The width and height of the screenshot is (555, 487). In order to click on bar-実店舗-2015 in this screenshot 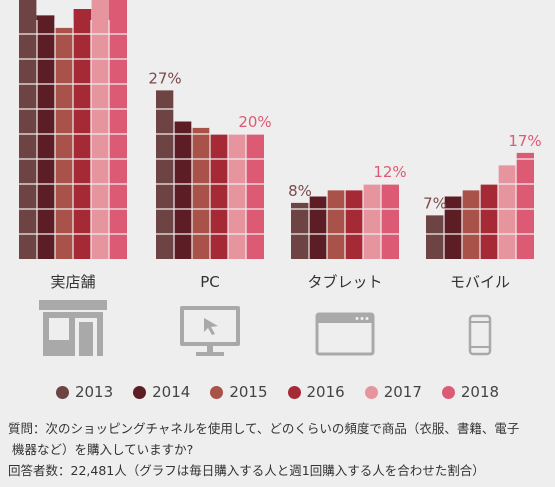, I will do `click(64, 143)`.